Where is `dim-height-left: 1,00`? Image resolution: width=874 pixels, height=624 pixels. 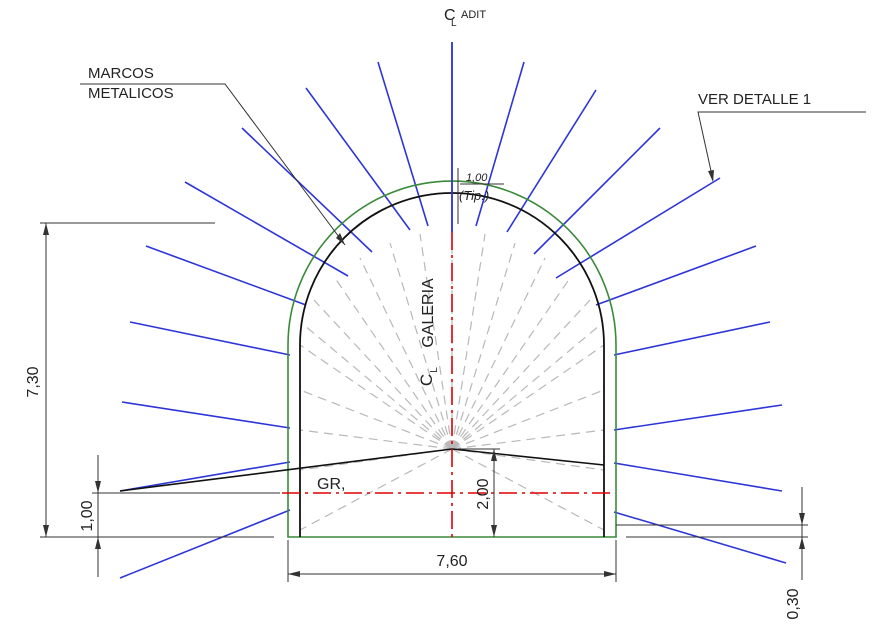 dim-height-left: 1,00 is located at coordinates (87, 515).